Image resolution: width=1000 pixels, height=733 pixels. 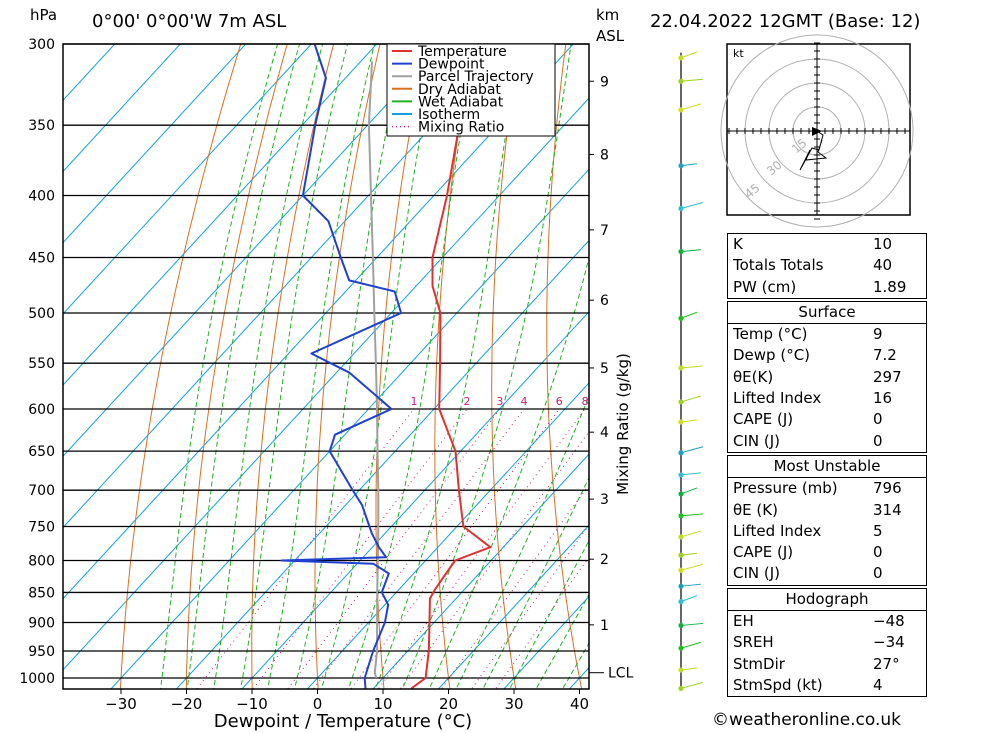 I want to click on mixing-ratio-label: 25, so click(x=695, y=401).